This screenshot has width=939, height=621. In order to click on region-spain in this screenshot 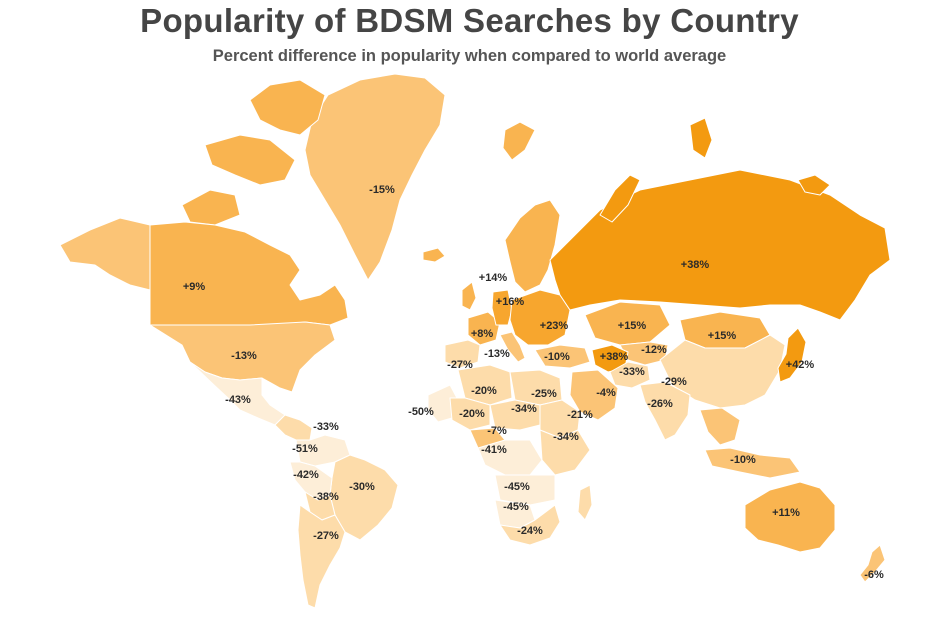, I will do `click(462, 354)`.